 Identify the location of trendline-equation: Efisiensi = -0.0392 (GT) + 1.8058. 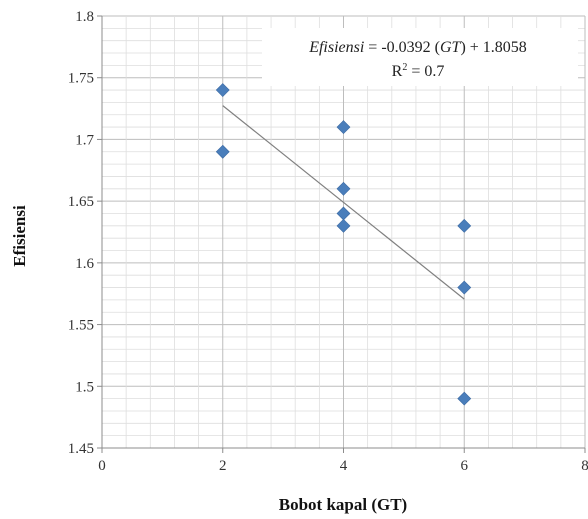
(417, 47).